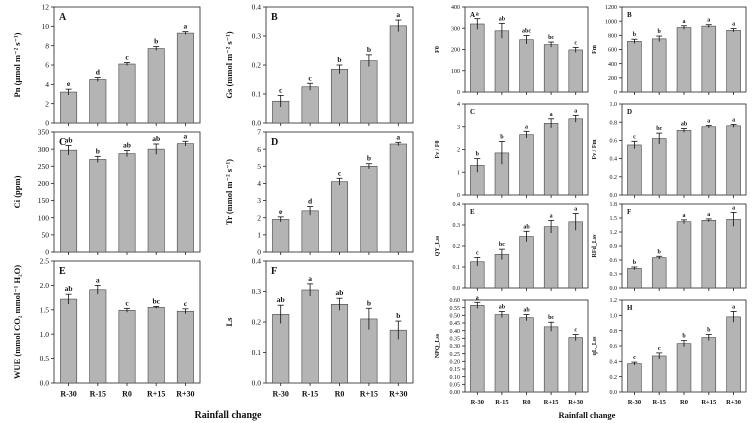 The image size is (756, 423). What do you see at coordinates (612, 36) in the screenshot?
I see `y-tick-label: 800` at bounding box center [612, 36].